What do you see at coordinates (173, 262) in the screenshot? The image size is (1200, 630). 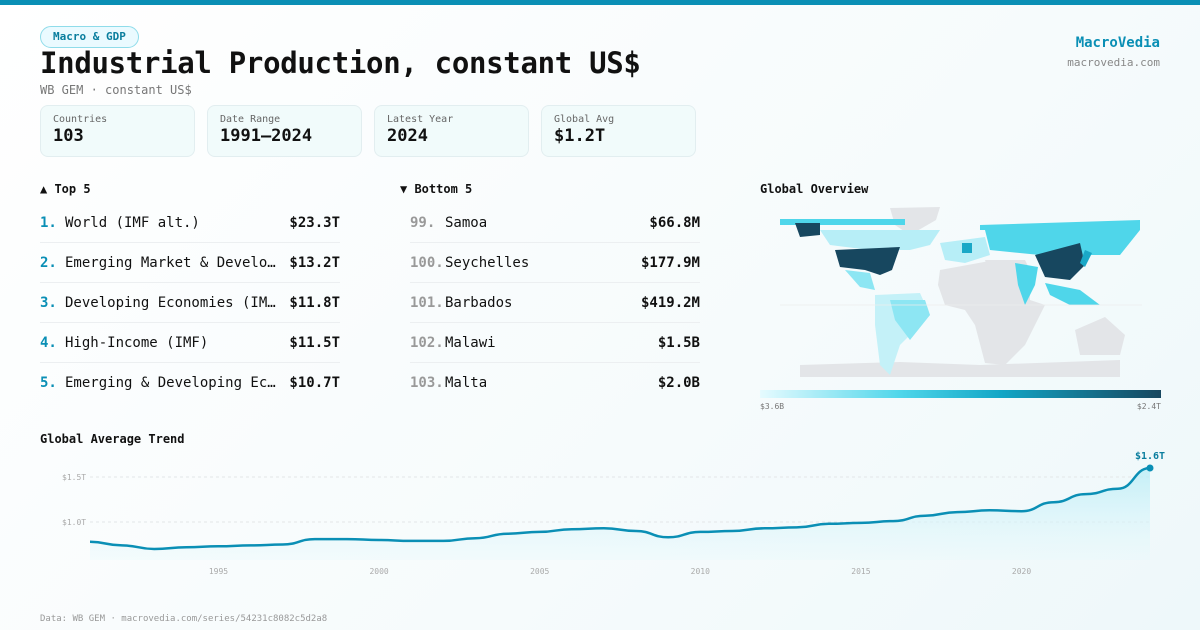 I see `country-name: Emerging Market & Developing Economies` at bounding box center [173, 262].